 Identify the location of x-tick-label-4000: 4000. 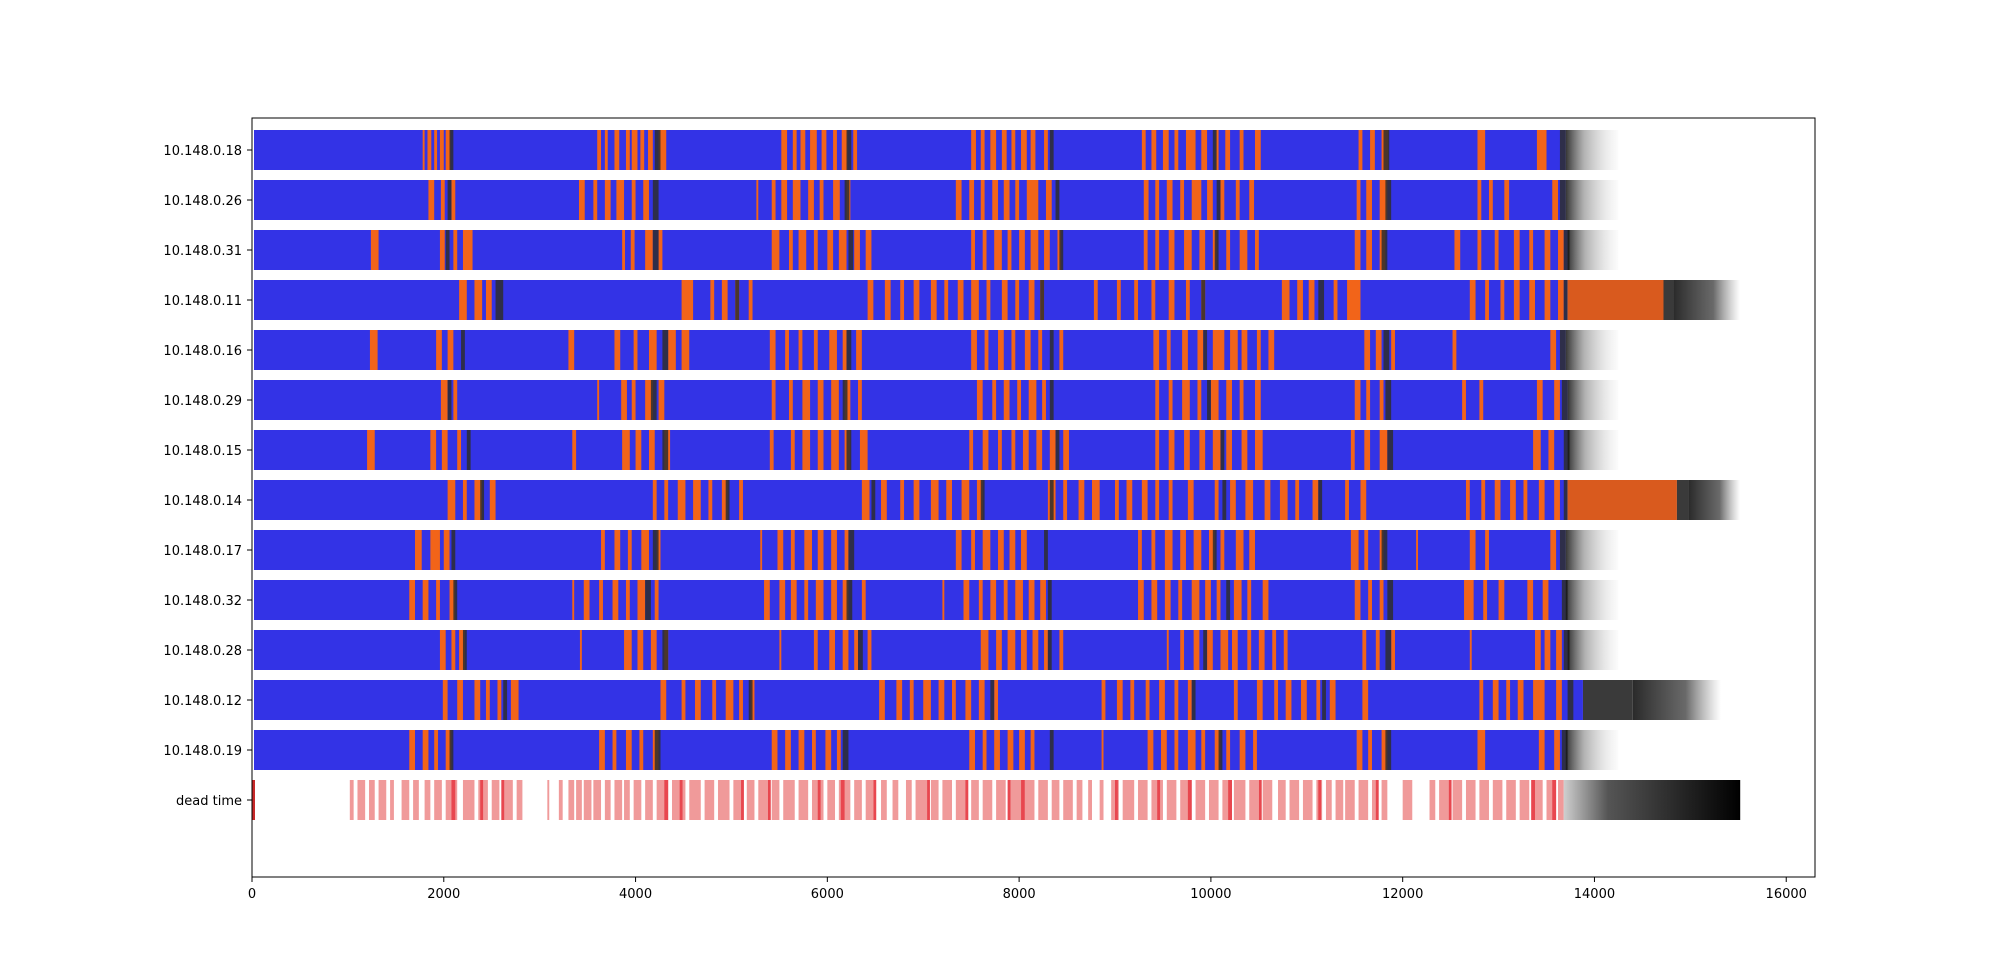
(635, 894).